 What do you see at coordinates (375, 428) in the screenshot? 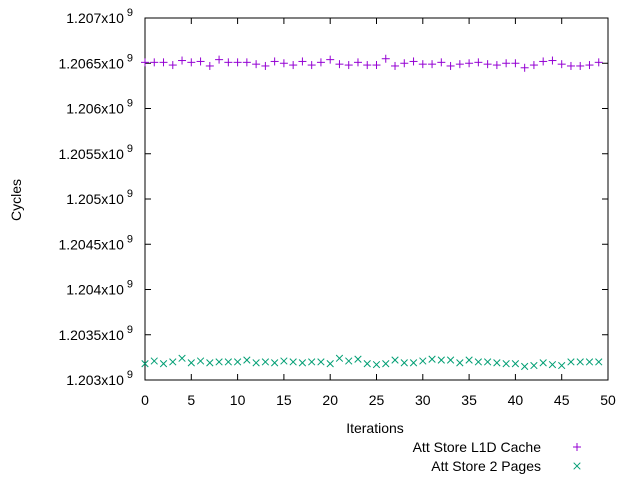
I see `x-axis-label: Iterations` at bounding box center [375, 428].